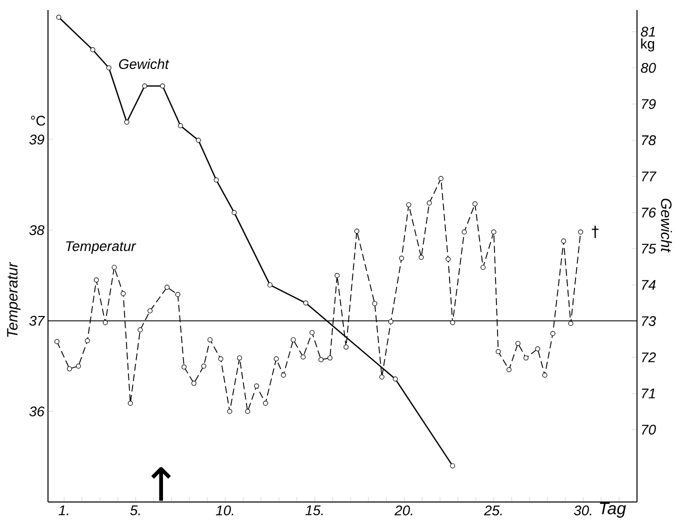 The height and width of the screenshot is (527, 678). Describe the element at coordinates (649, 321) in the screenshot. I see `y2-tick-label: 73` at that location.